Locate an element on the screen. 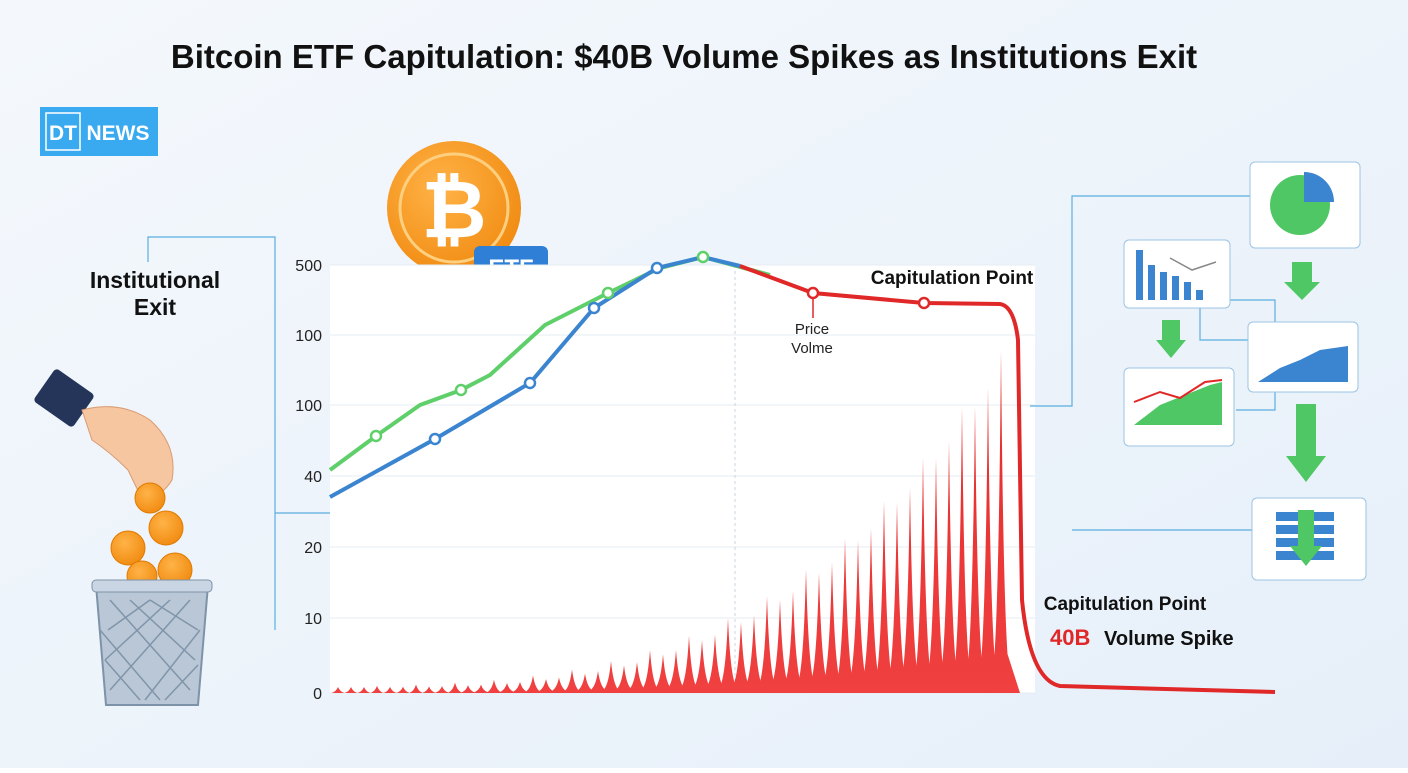 The height and width of the screenshot is (773, 1408). connector is located at coordinates (211, 433).